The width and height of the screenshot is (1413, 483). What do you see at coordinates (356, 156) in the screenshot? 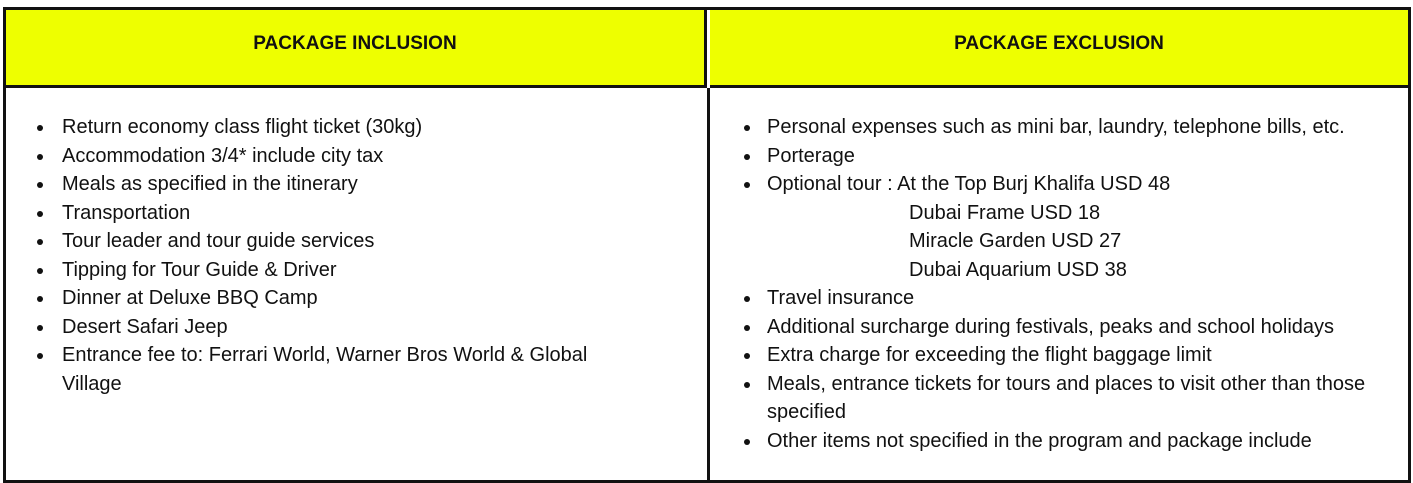
I see `list-item: Accommodation 3/4* include city tax` at bounding box center [356, 156].